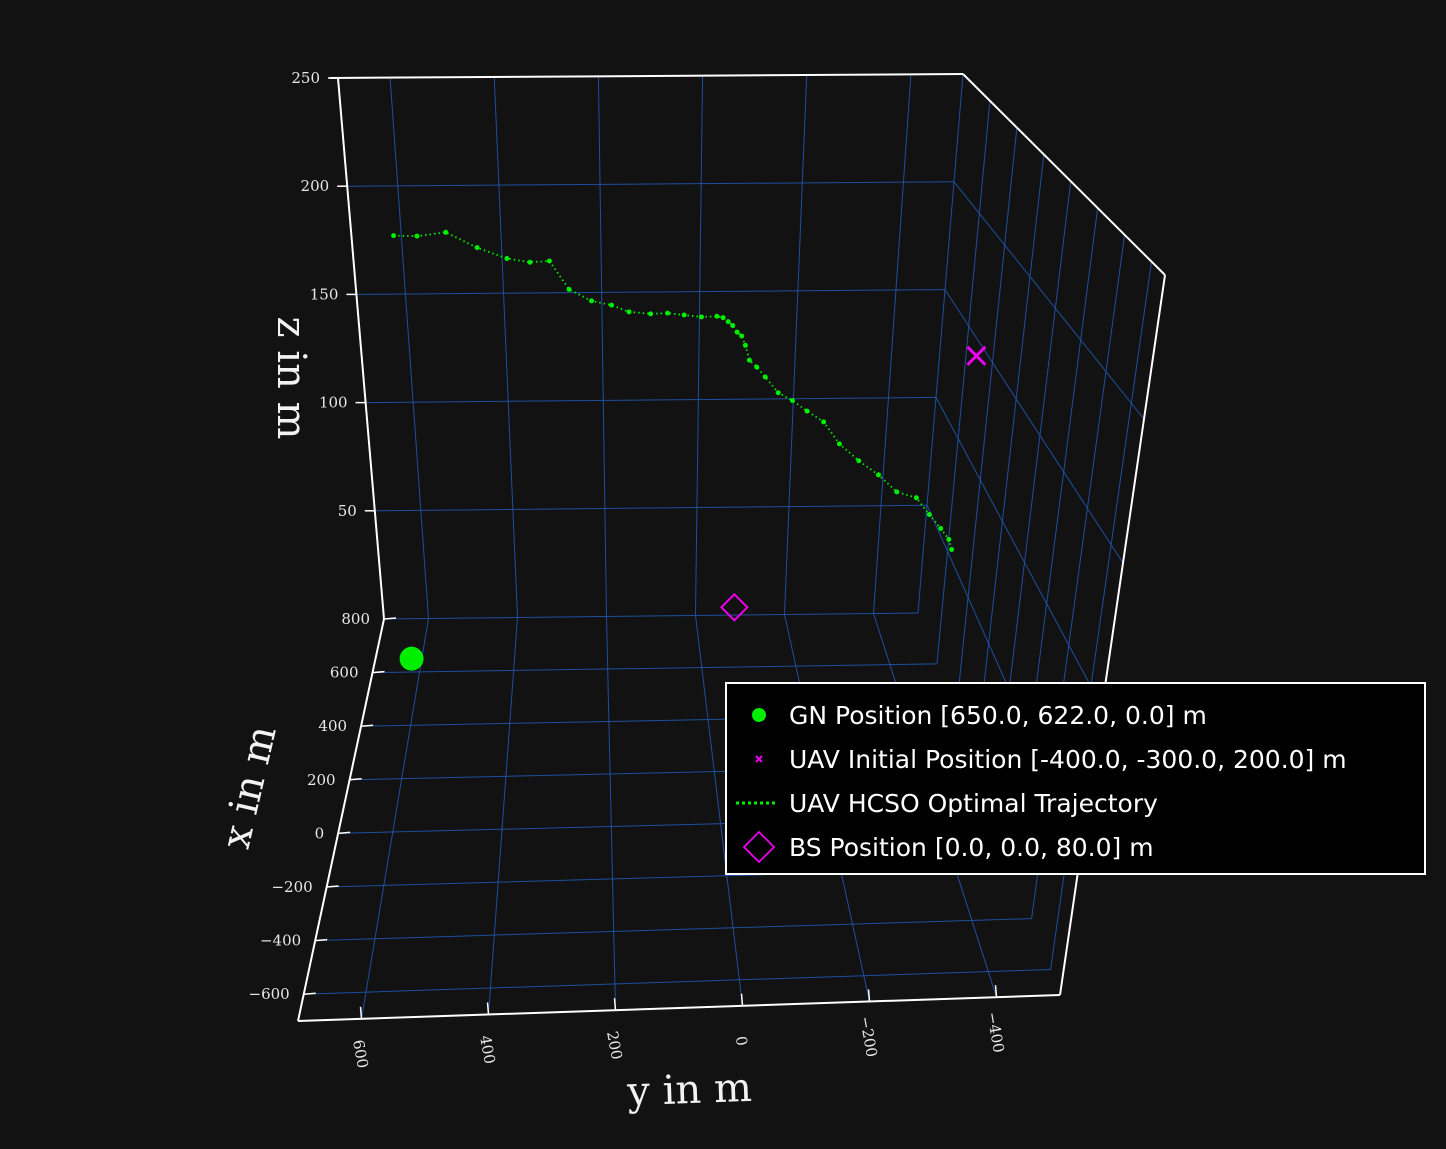 The width and height of the screenshot is (1446, 1149). I want to click on y-tick-label: 600, so click(360, 1053).